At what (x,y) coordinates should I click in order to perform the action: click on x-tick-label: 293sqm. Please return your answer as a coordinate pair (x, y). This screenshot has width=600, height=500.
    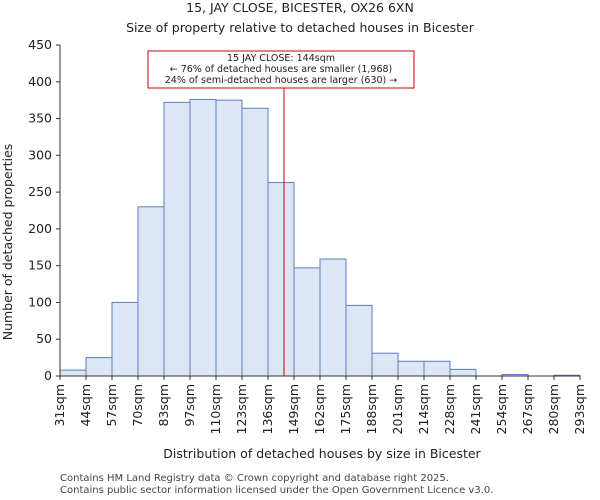
    Looking at the image, I should click on (579, 409).